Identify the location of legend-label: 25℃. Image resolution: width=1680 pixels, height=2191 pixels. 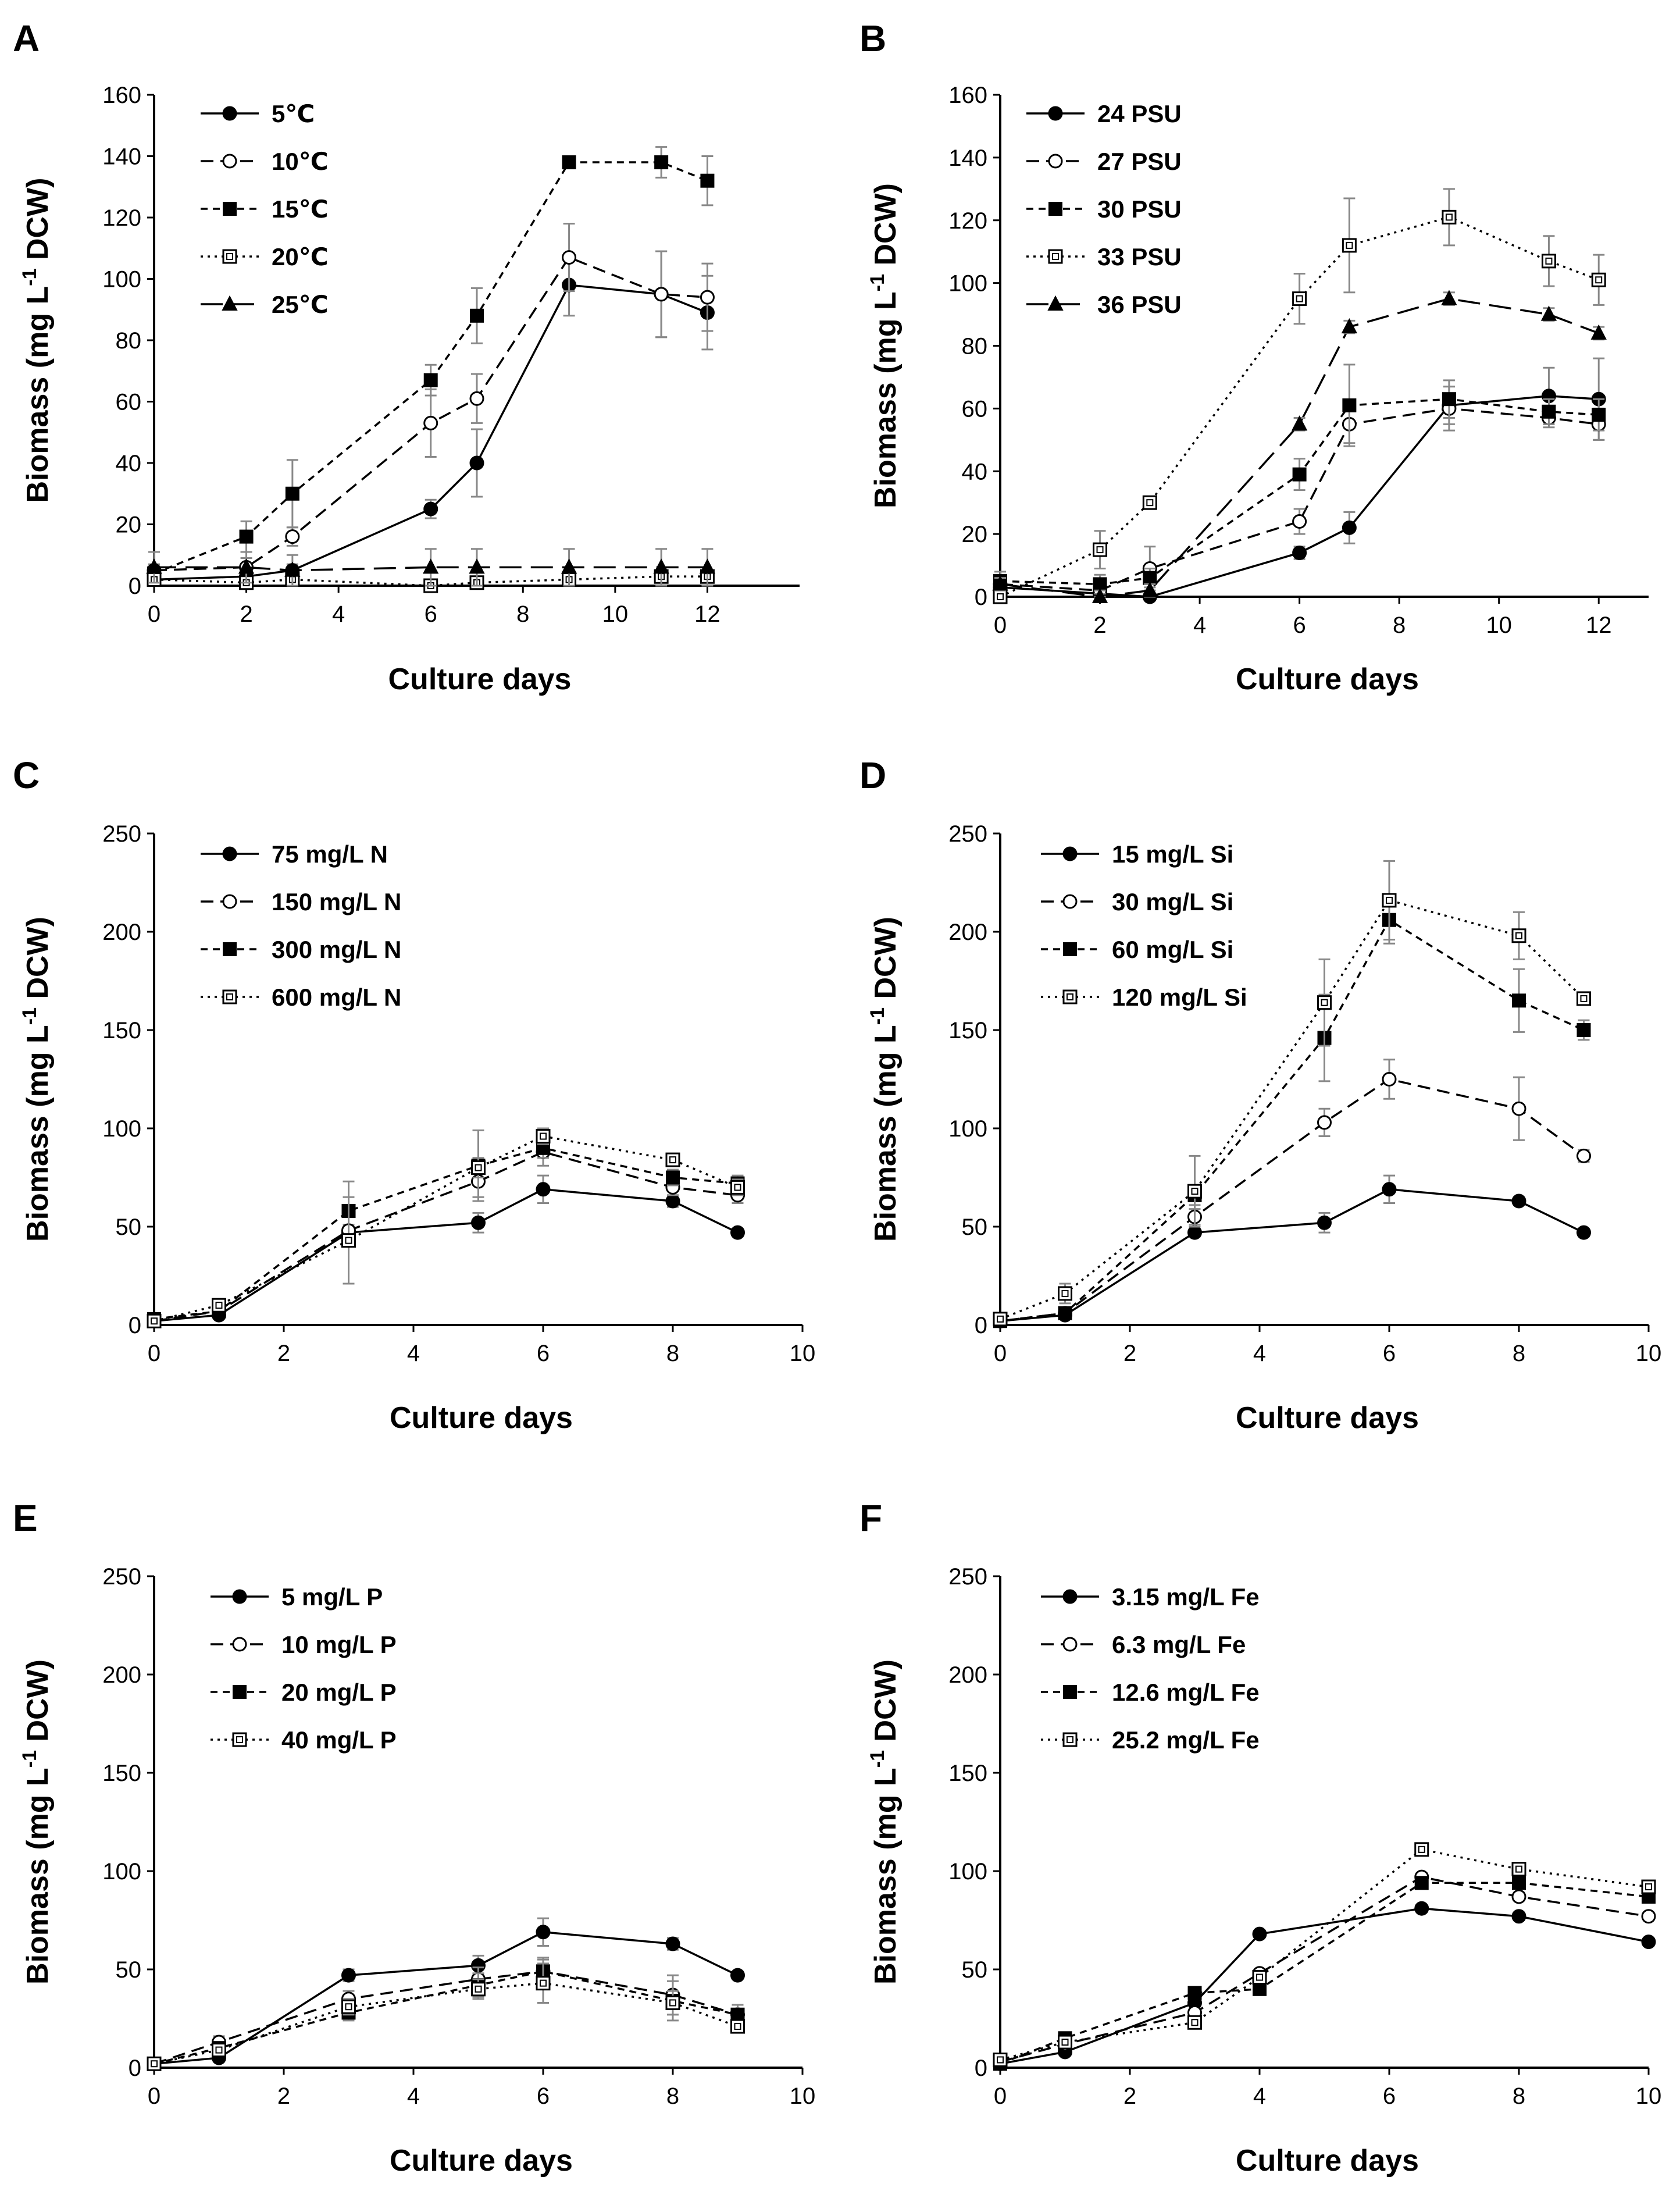
(301, 304).